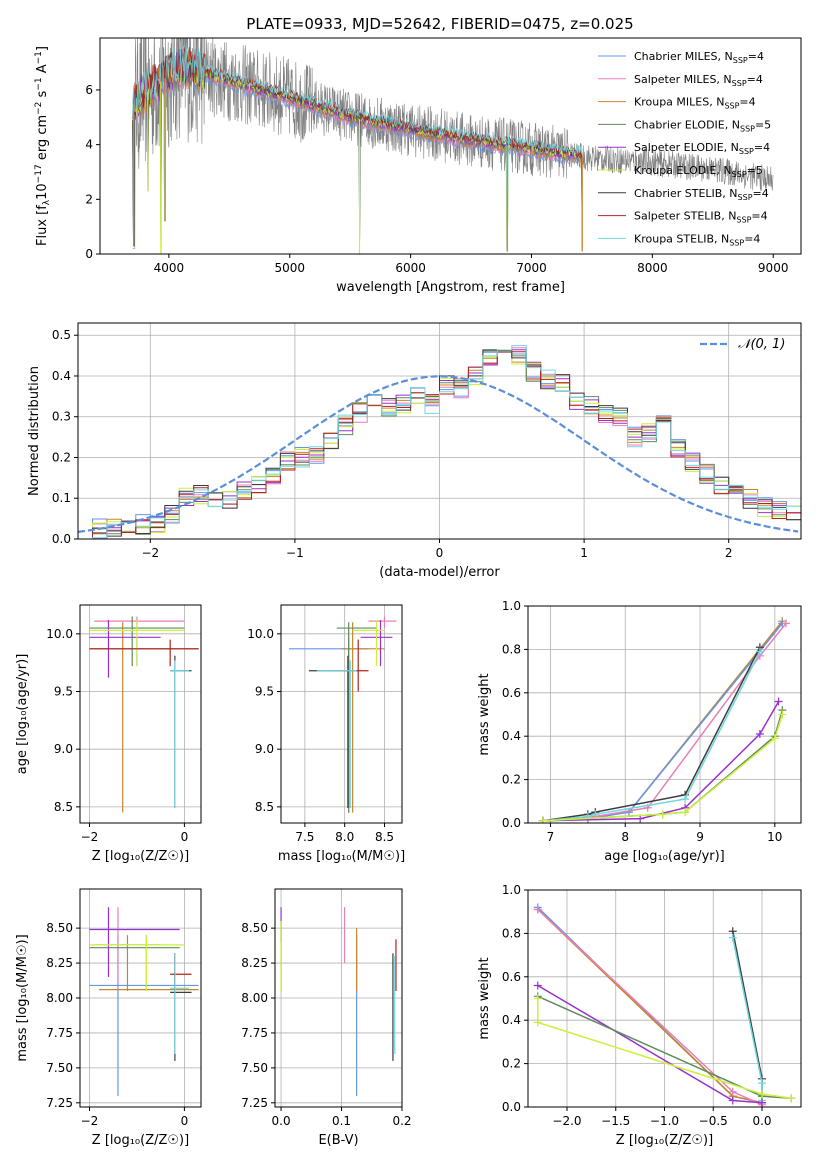 Image resolution: width=819 pixels, height=1170 pixels. Describe the element at coordinates (615, 1121) in the screenshot. I see `x-tick-label: −1.5` at that location.